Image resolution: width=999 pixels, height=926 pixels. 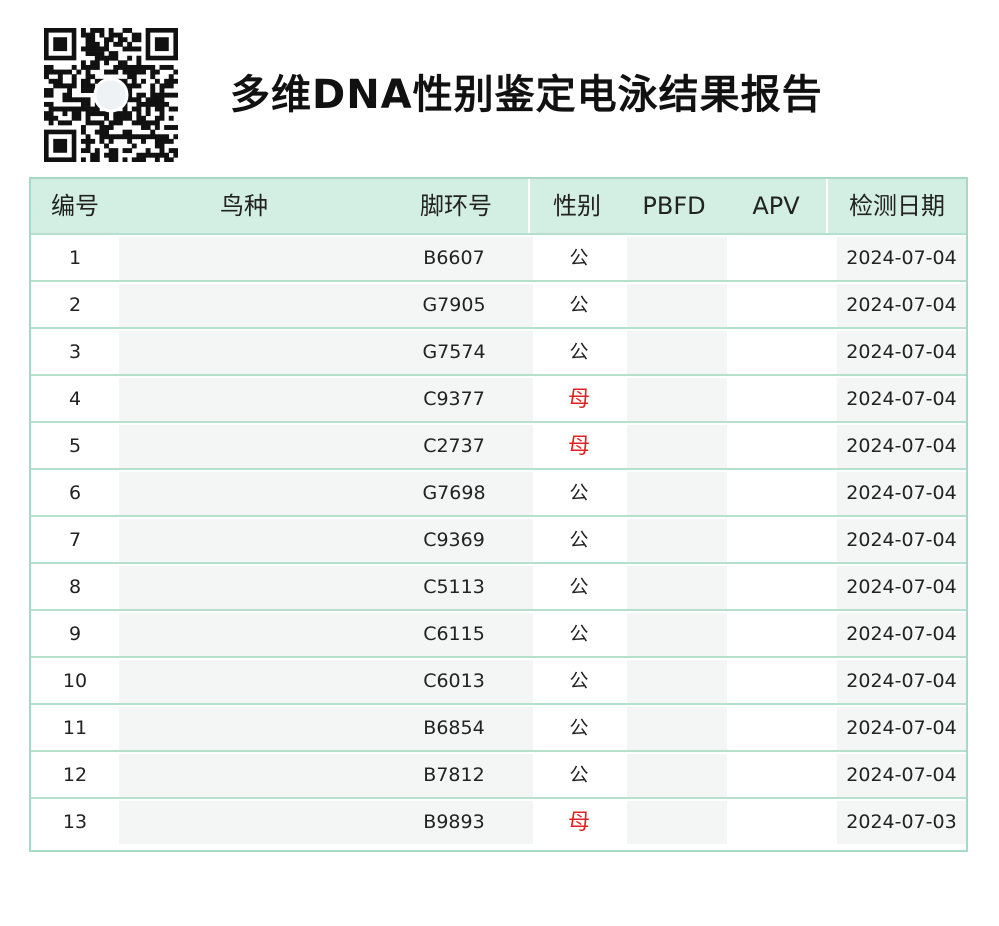 I want to click on cell-no: 6, so click(x=75, y=493).